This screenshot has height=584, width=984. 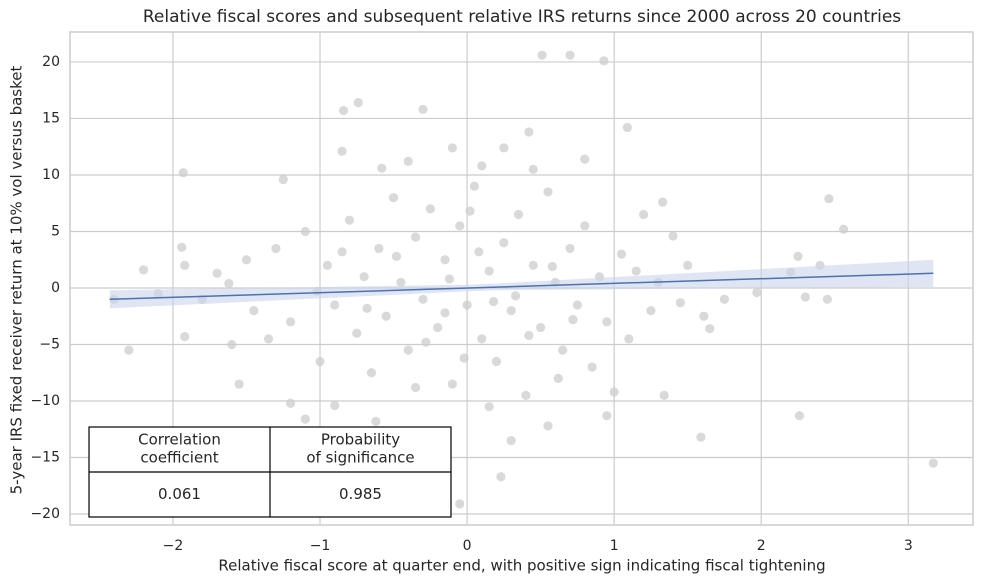 I want to click on x-tick-label: 3, so click(x=908, y=546).